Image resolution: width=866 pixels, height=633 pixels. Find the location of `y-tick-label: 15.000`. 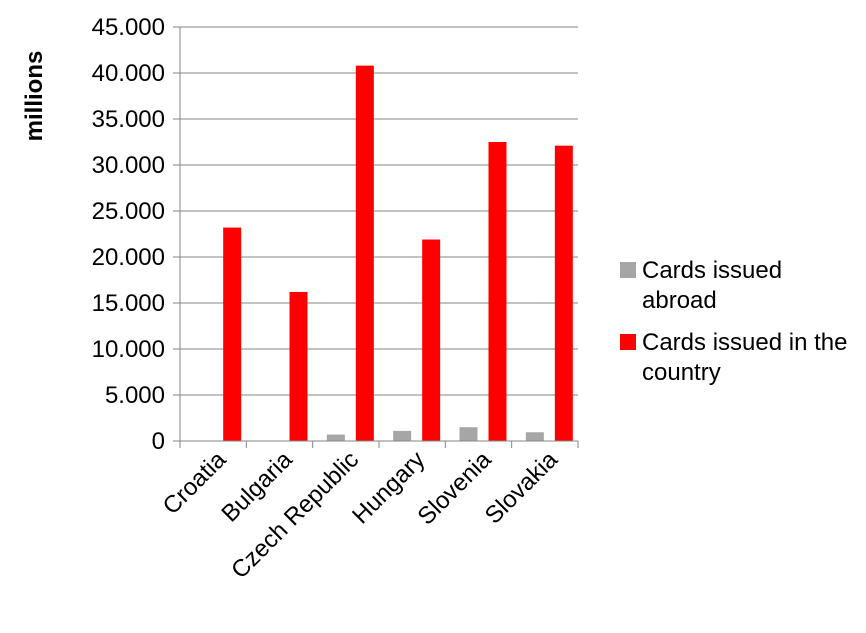

y-tick-label: 15.000 is located at coordinates (128, 303).